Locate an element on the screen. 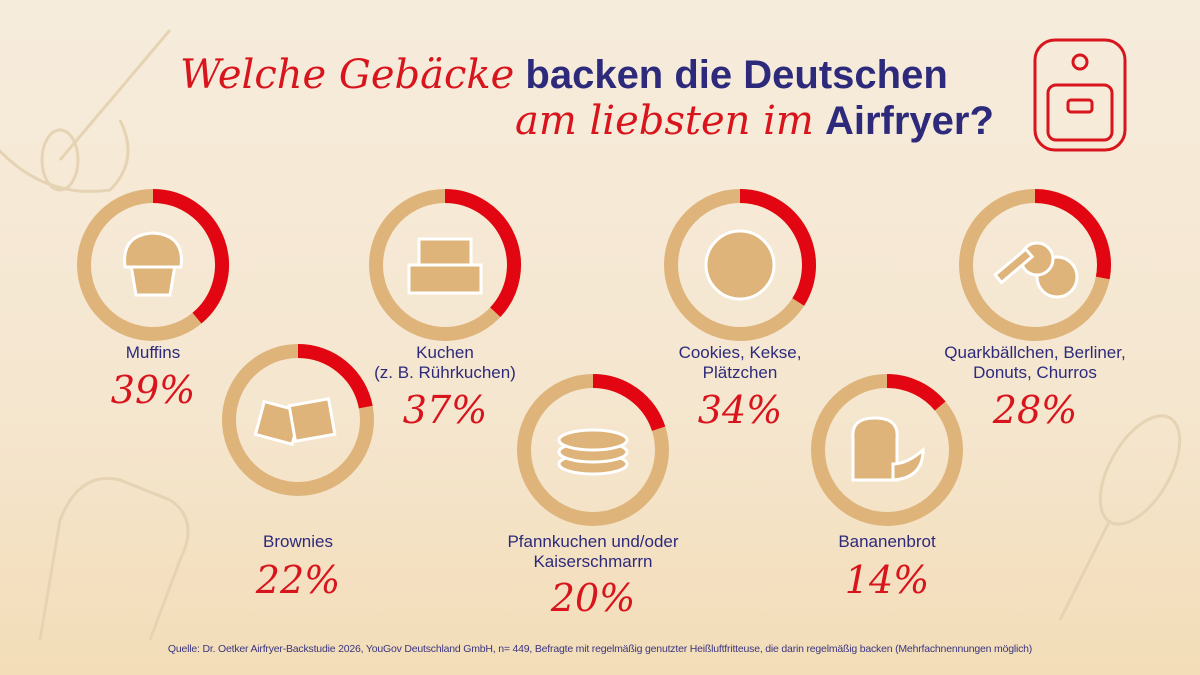  category-label: Cookies, Kekse, Plätzchen is located at coordinates (740, 362).